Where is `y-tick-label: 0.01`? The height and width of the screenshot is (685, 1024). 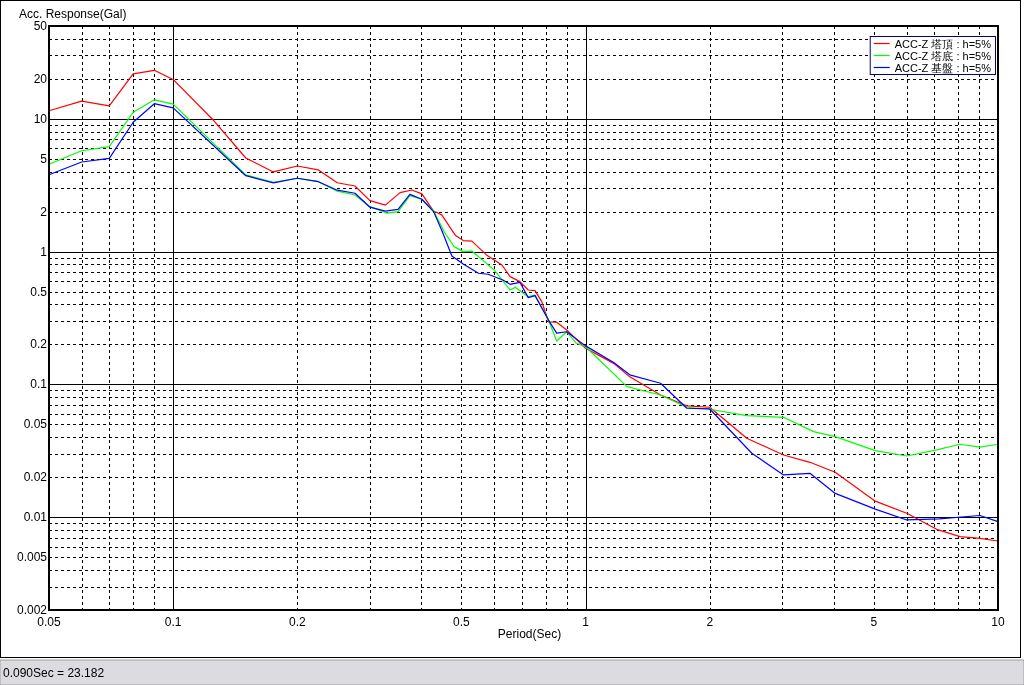 y-tick-label: 0.01 is located at coordinates (35, 517).